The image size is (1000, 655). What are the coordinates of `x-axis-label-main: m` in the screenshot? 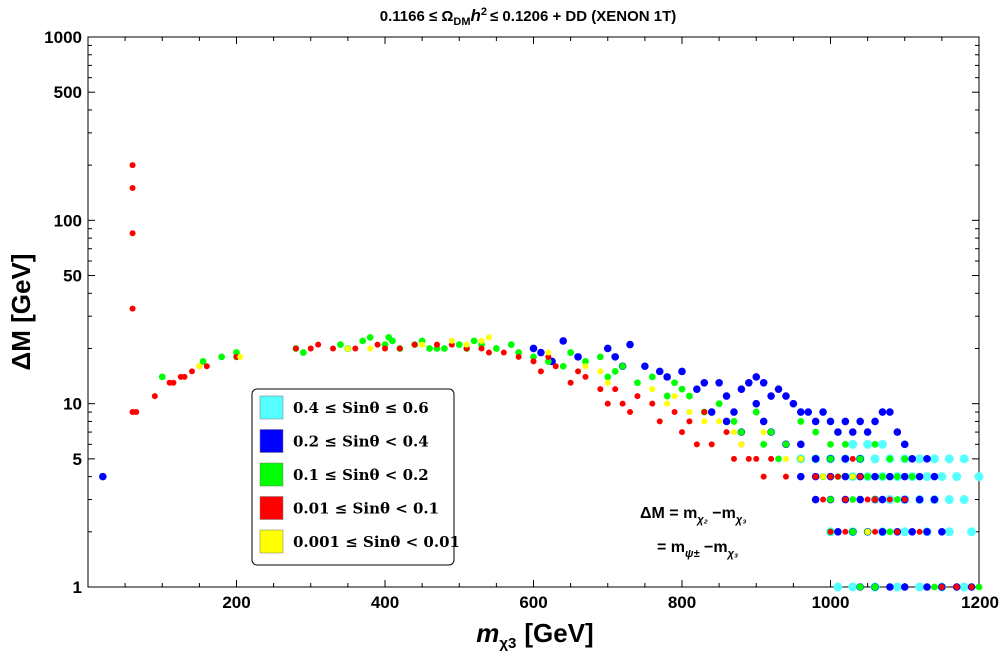 It's located at (487, 633).